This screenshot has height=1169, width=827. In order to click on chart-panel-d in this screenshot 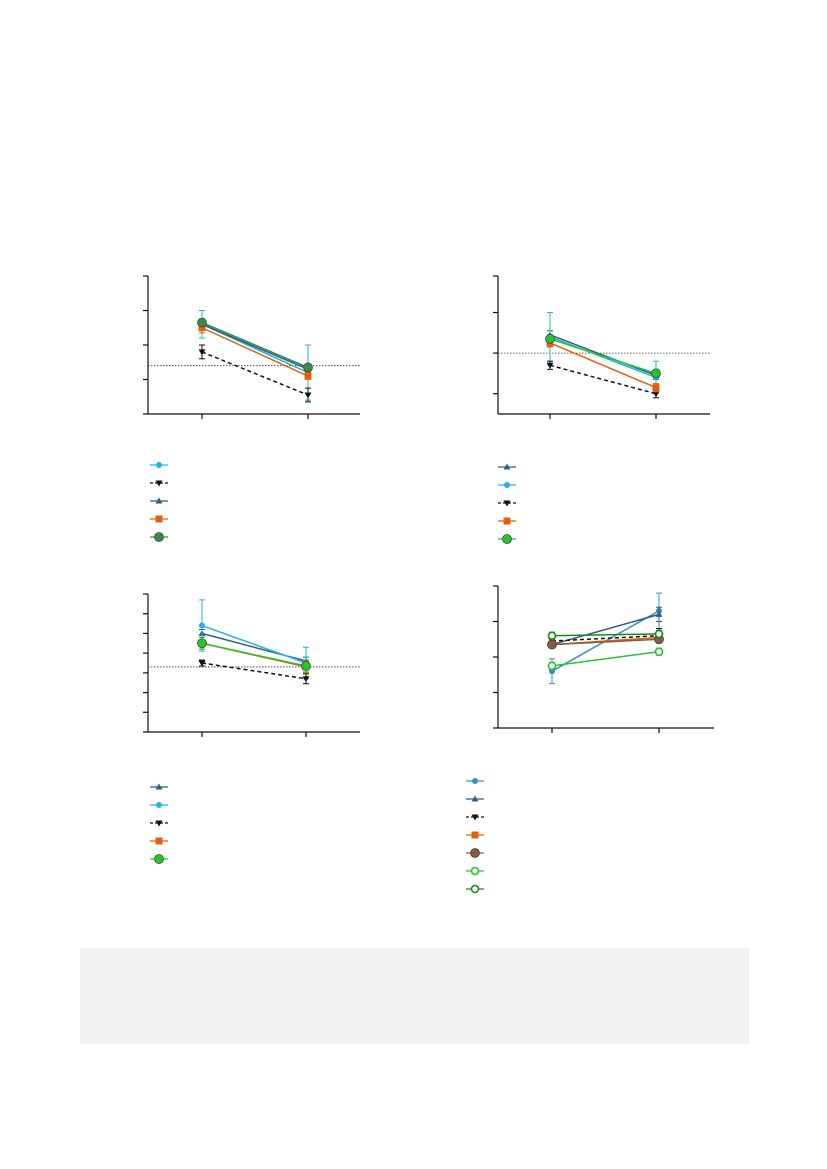, I will do `click(603, 659)`.